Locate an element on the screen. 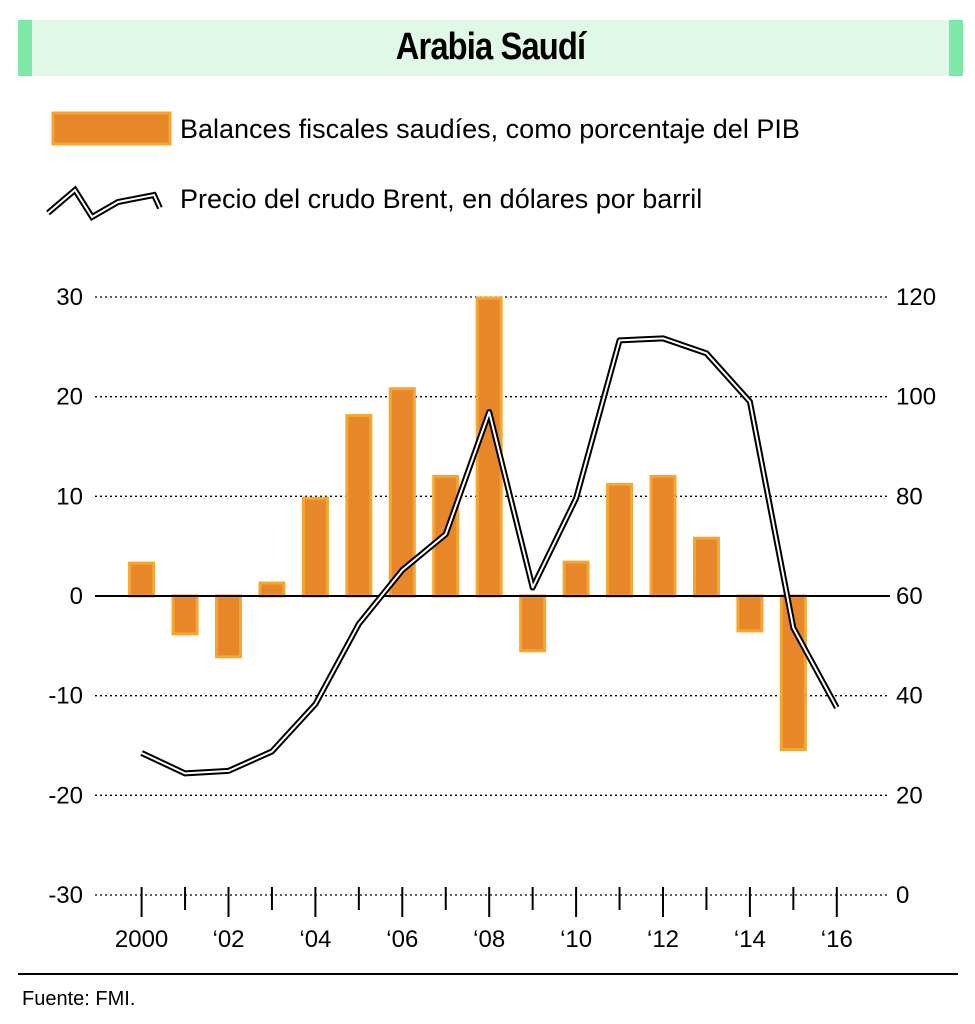 The height and width of the screenshot is (1024, 975). x-tick-label: ‘02 is located at coordinates (228, 939).